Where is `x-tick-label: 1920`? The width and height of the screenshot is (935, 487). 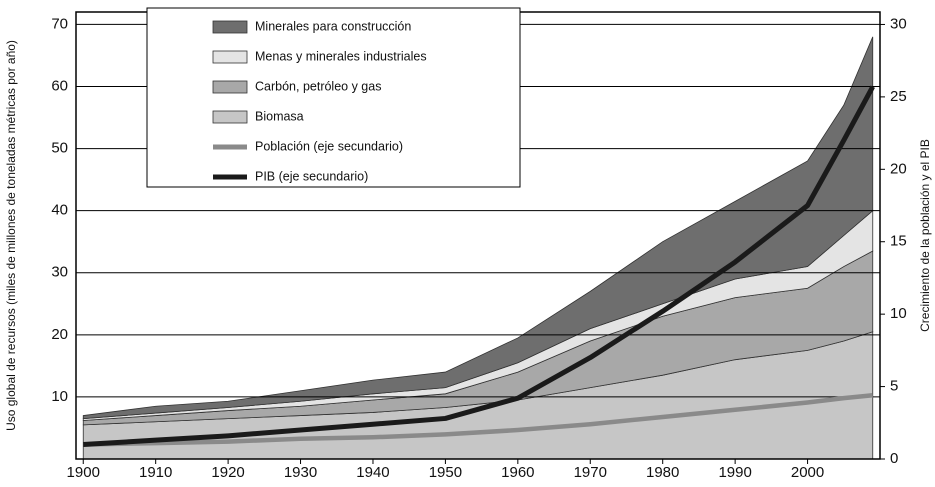 x-tick-label: 1920 is located at coordinates (227, 472).